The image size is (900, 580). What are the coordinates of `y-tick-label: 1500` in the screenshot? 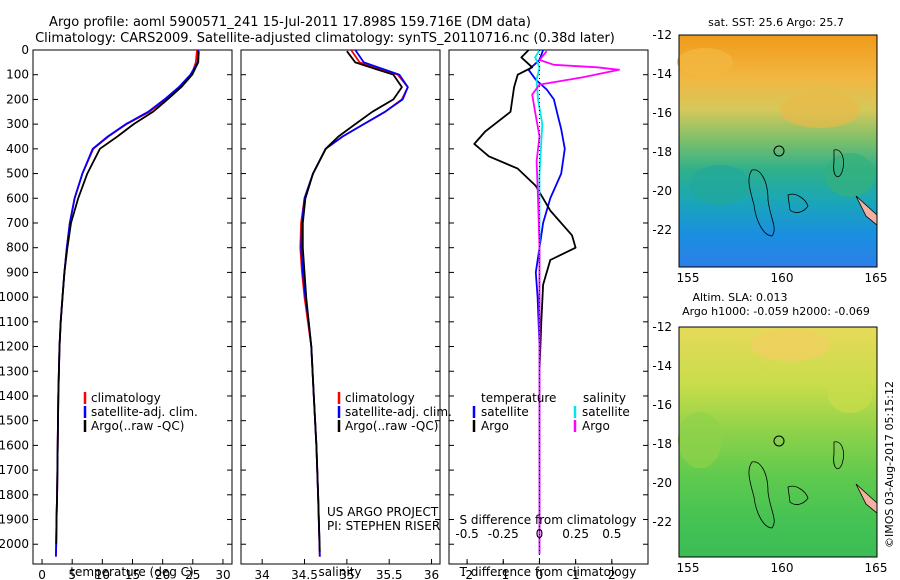 It's located at (14, 421).